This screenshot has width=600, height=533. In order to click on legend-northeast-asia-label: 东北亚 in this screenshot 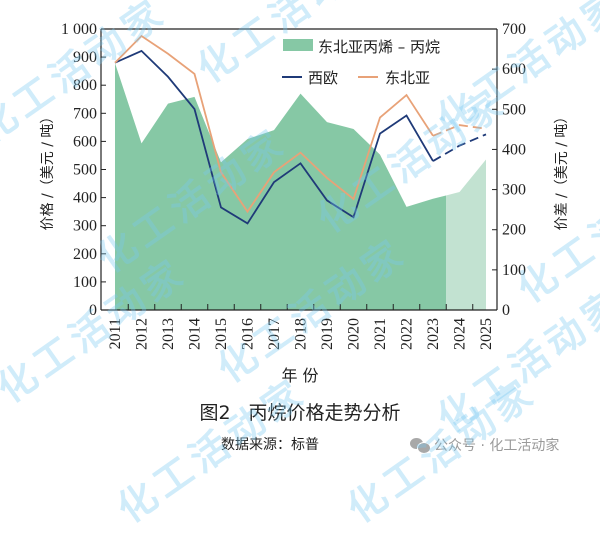, I will do `click(407, 78)`.